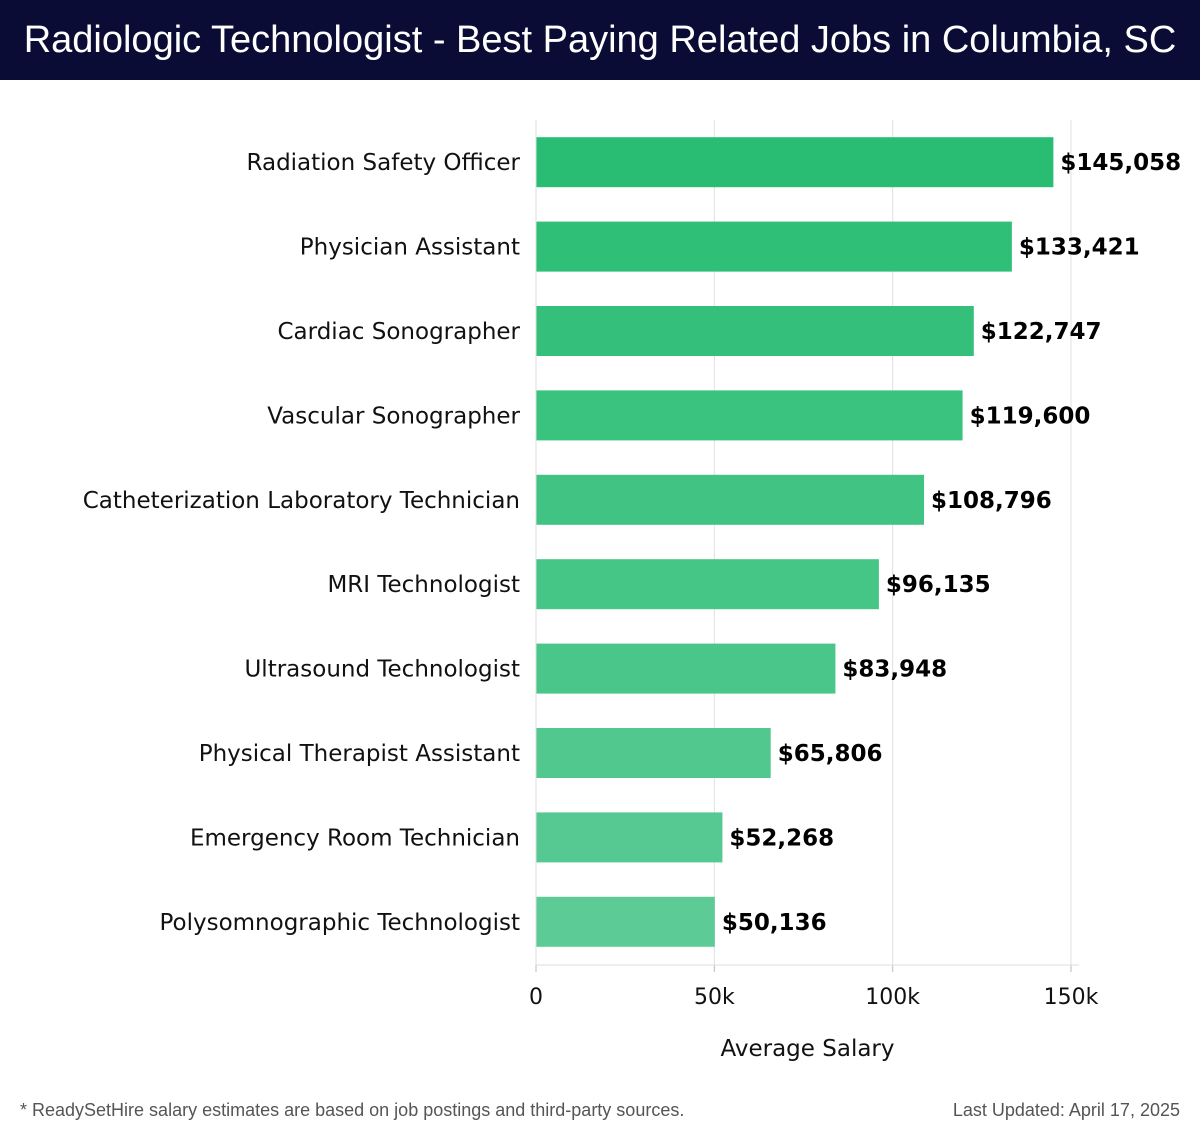 The width and height of the screenshot is (1200, 1140). I want to click on value-label: $96,135, so click(938, 585).